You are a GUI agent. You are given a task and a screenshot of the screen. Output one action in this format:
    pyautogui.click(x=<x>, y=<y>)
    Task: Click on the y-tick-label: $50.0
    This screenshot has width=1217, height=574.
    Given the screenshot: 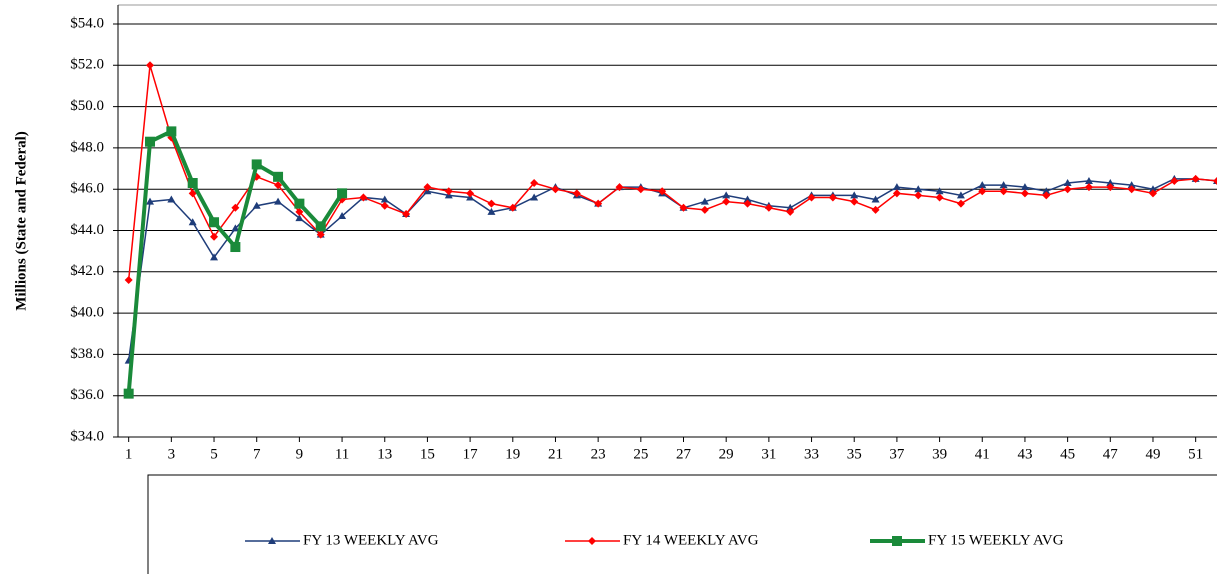 What is the action you would take?
    pyautogui.click(x=87, y=106)
    